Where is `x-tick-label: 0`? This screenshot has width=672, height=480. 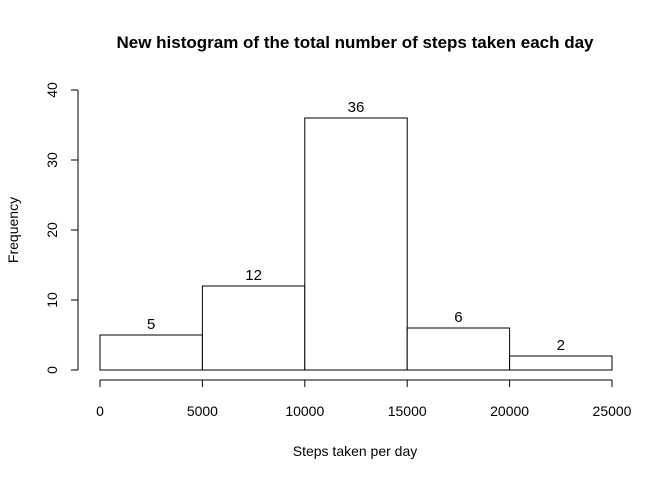
x-tick-label: 0 is located at coordinates (100, 411).